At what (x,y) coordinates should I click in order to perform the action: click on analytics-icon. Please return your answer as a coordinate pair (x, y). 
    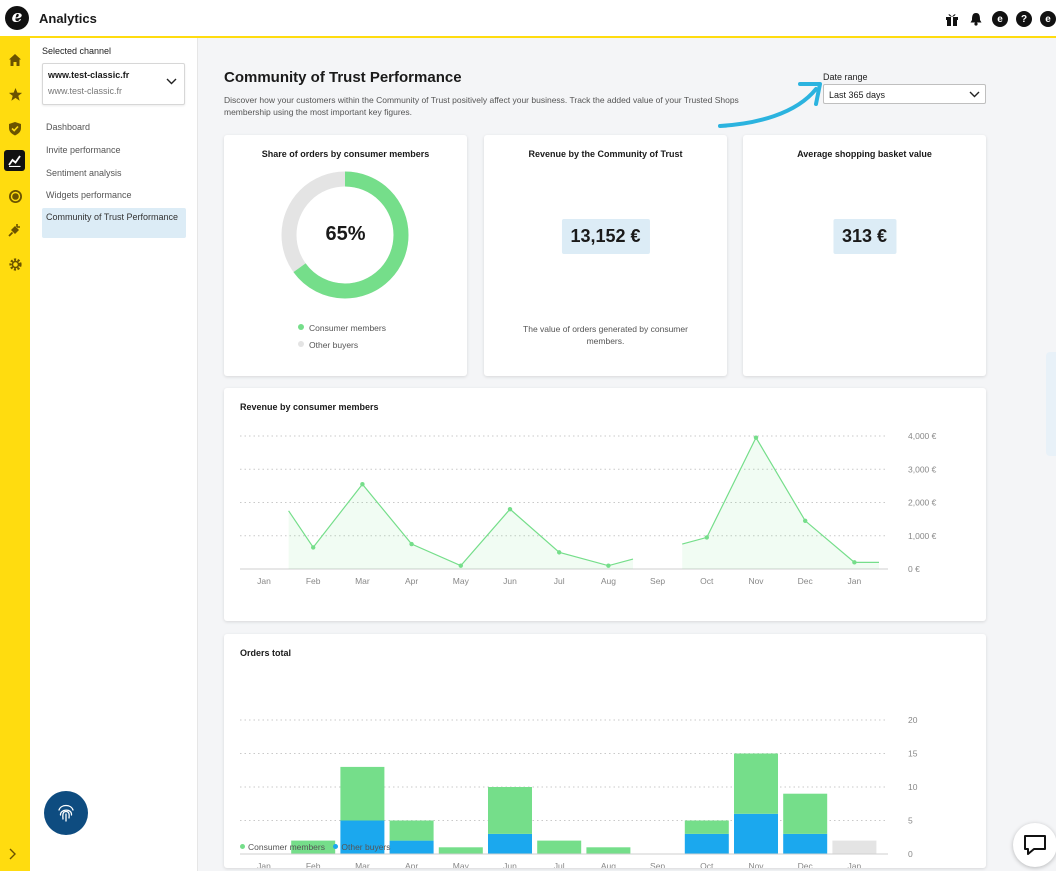
    Looking at the image, I should click on (14, 160).